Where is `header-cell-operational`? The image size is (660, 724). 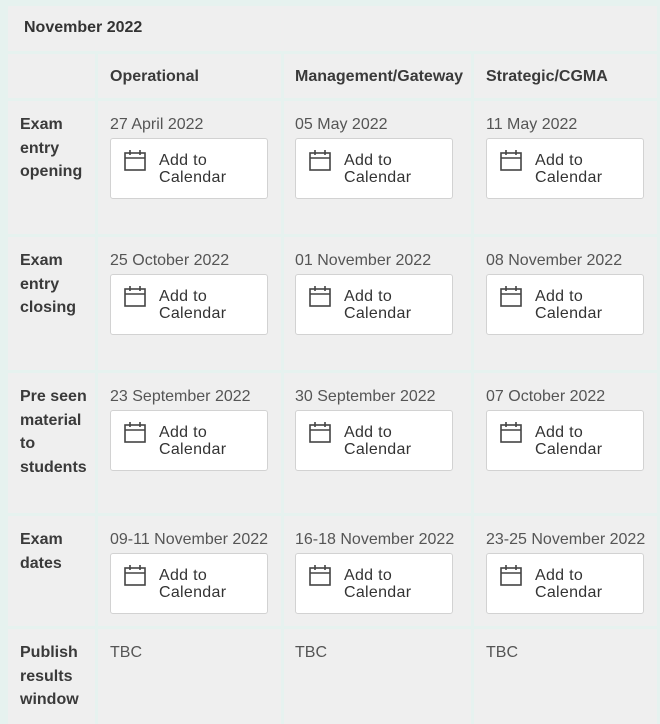 header-cell-operational is located at coordinates (189, 76).